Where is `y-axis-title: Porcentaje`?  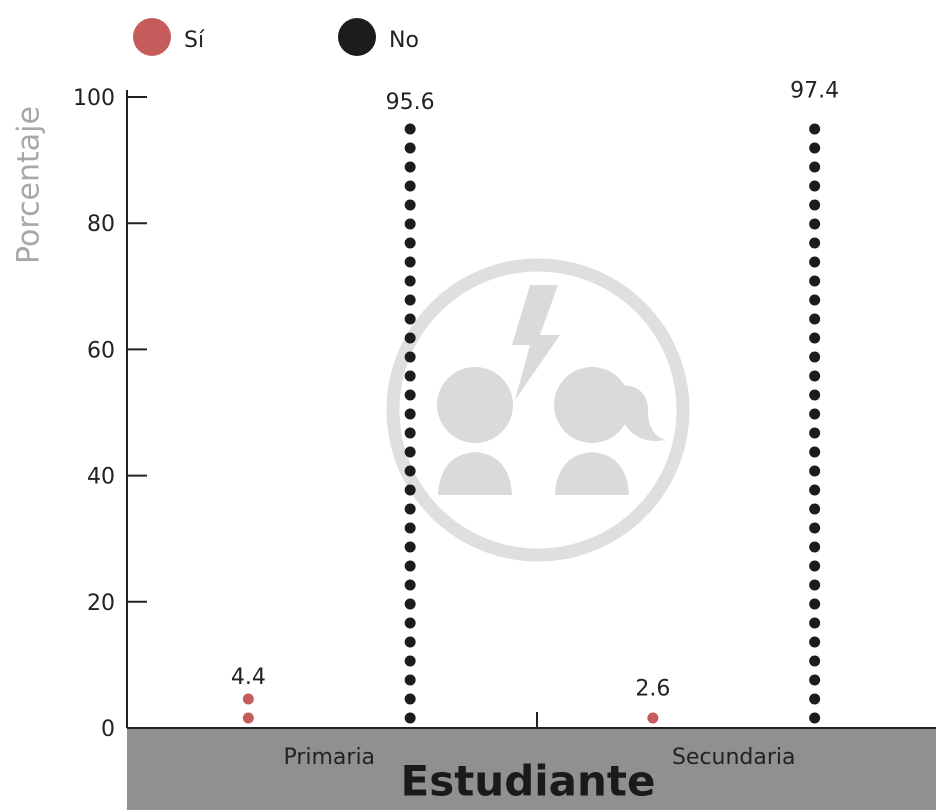 y-axis-title: Porcentaje is located at coordinates (29, 185).